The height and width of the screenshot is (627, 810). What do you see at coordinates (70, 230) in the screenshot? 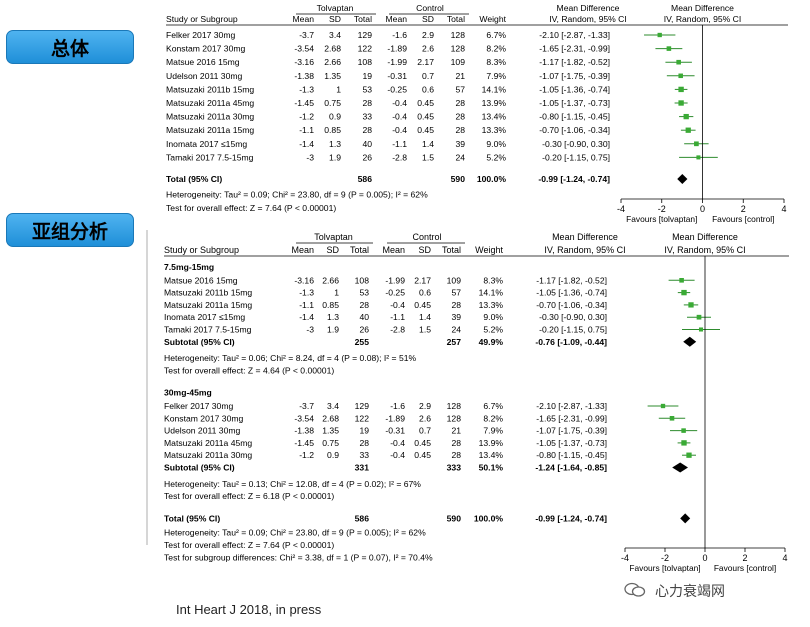
I see `subgroup-label: 亚组分析` at bounding box center [70, 230].